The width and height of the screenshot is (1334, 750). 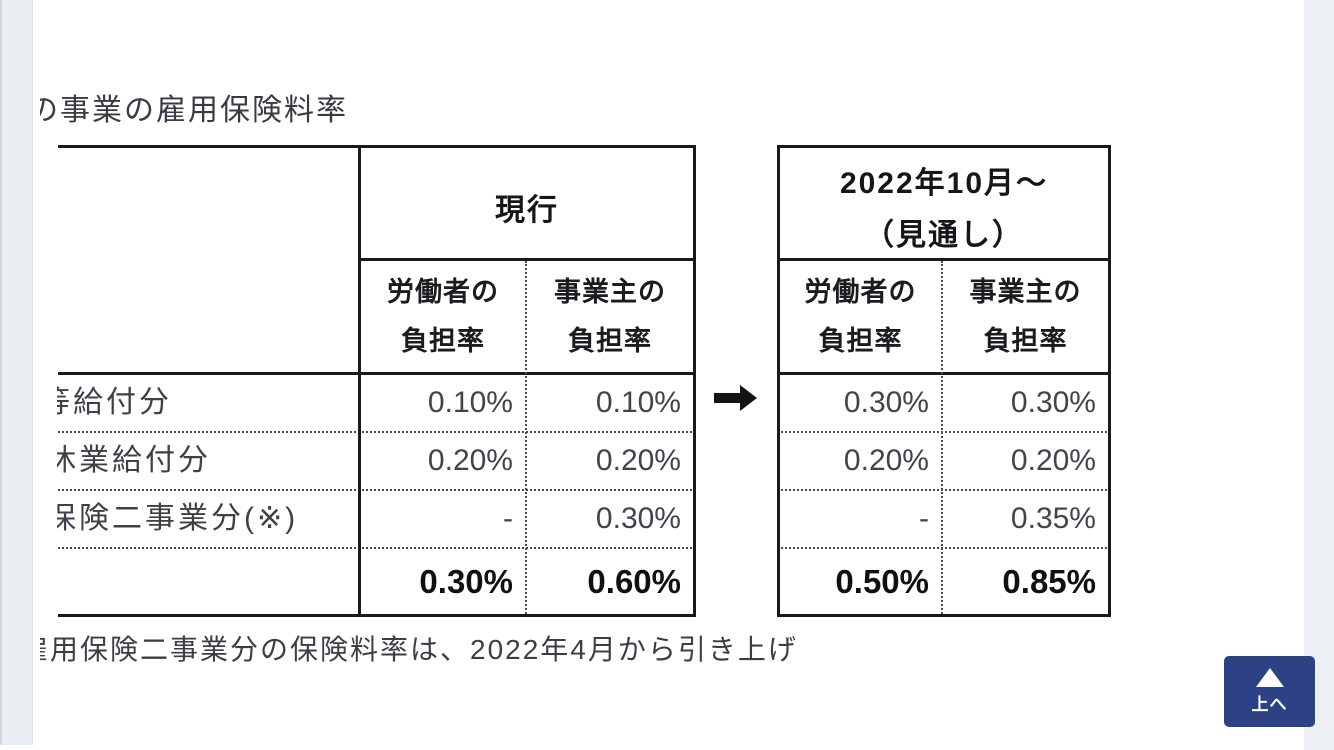 I want to click on row-label: 保険二事業分(※), so click(x=172, y=518).